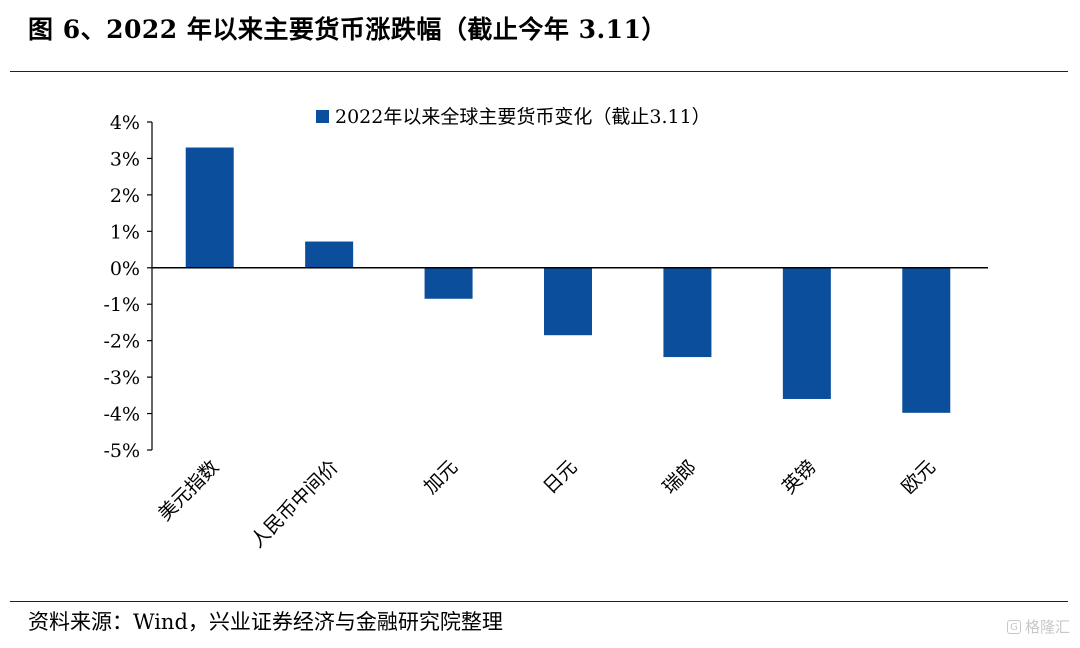 This screenshot has width=1080, height=648. Describe the element at coordinates (322, 116) in the screenshot. I see `legend-swatch` at that location.